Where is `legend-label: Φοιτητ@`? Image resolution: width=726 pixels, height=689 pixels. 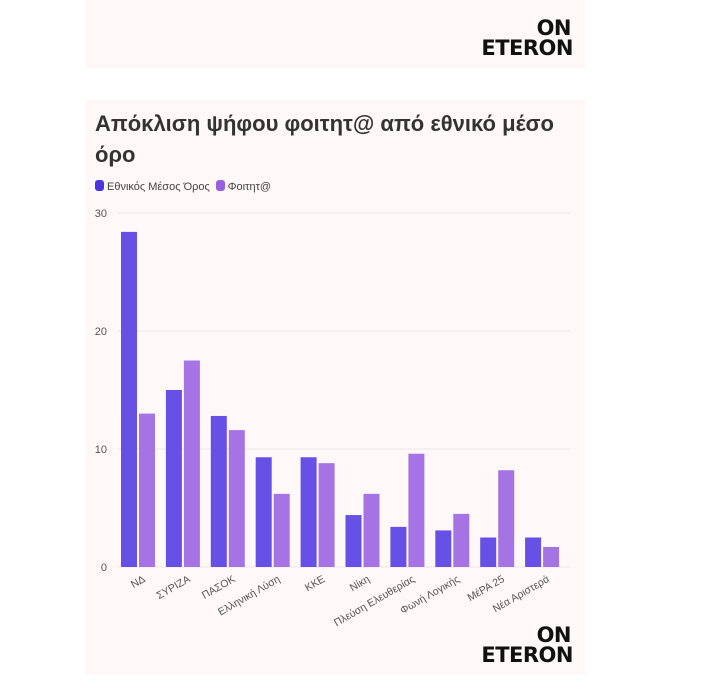 legend-label: Φοιτητ@ is located at coordinates (249, 187).